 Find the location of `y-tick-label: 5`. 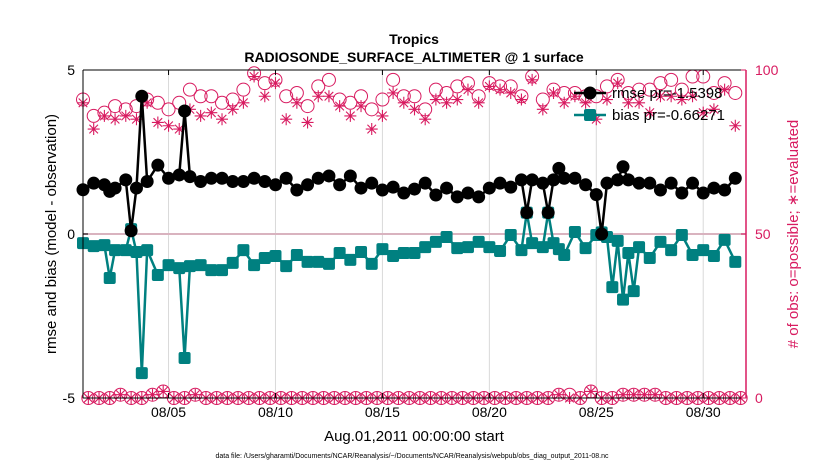

y-tick-label: 5 is located at coordinates (71, 70).